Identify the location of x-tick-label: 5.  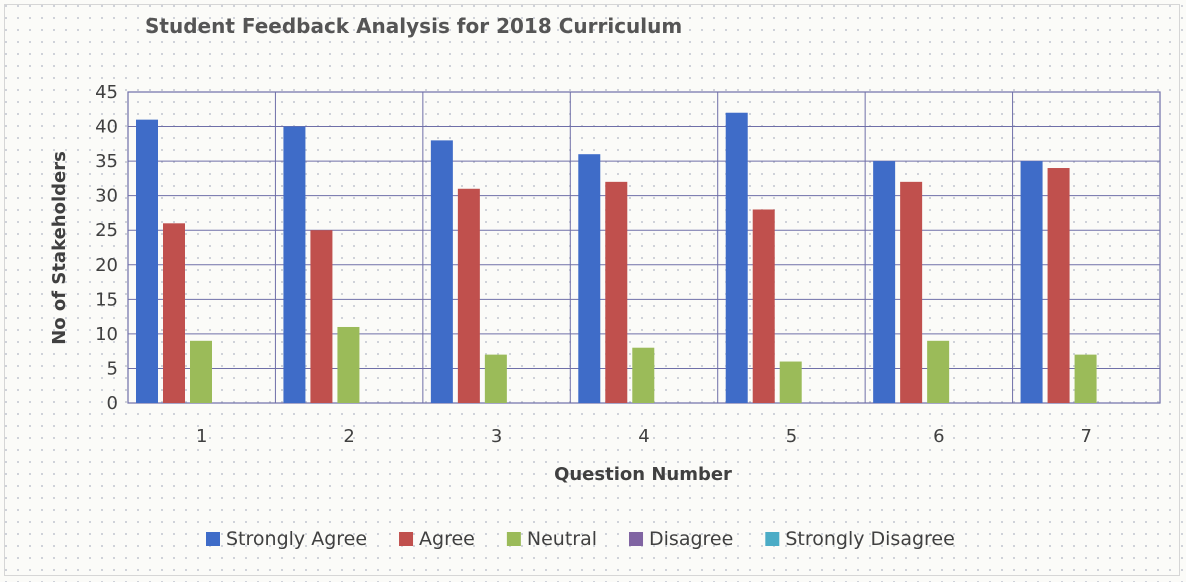
(791, 436).